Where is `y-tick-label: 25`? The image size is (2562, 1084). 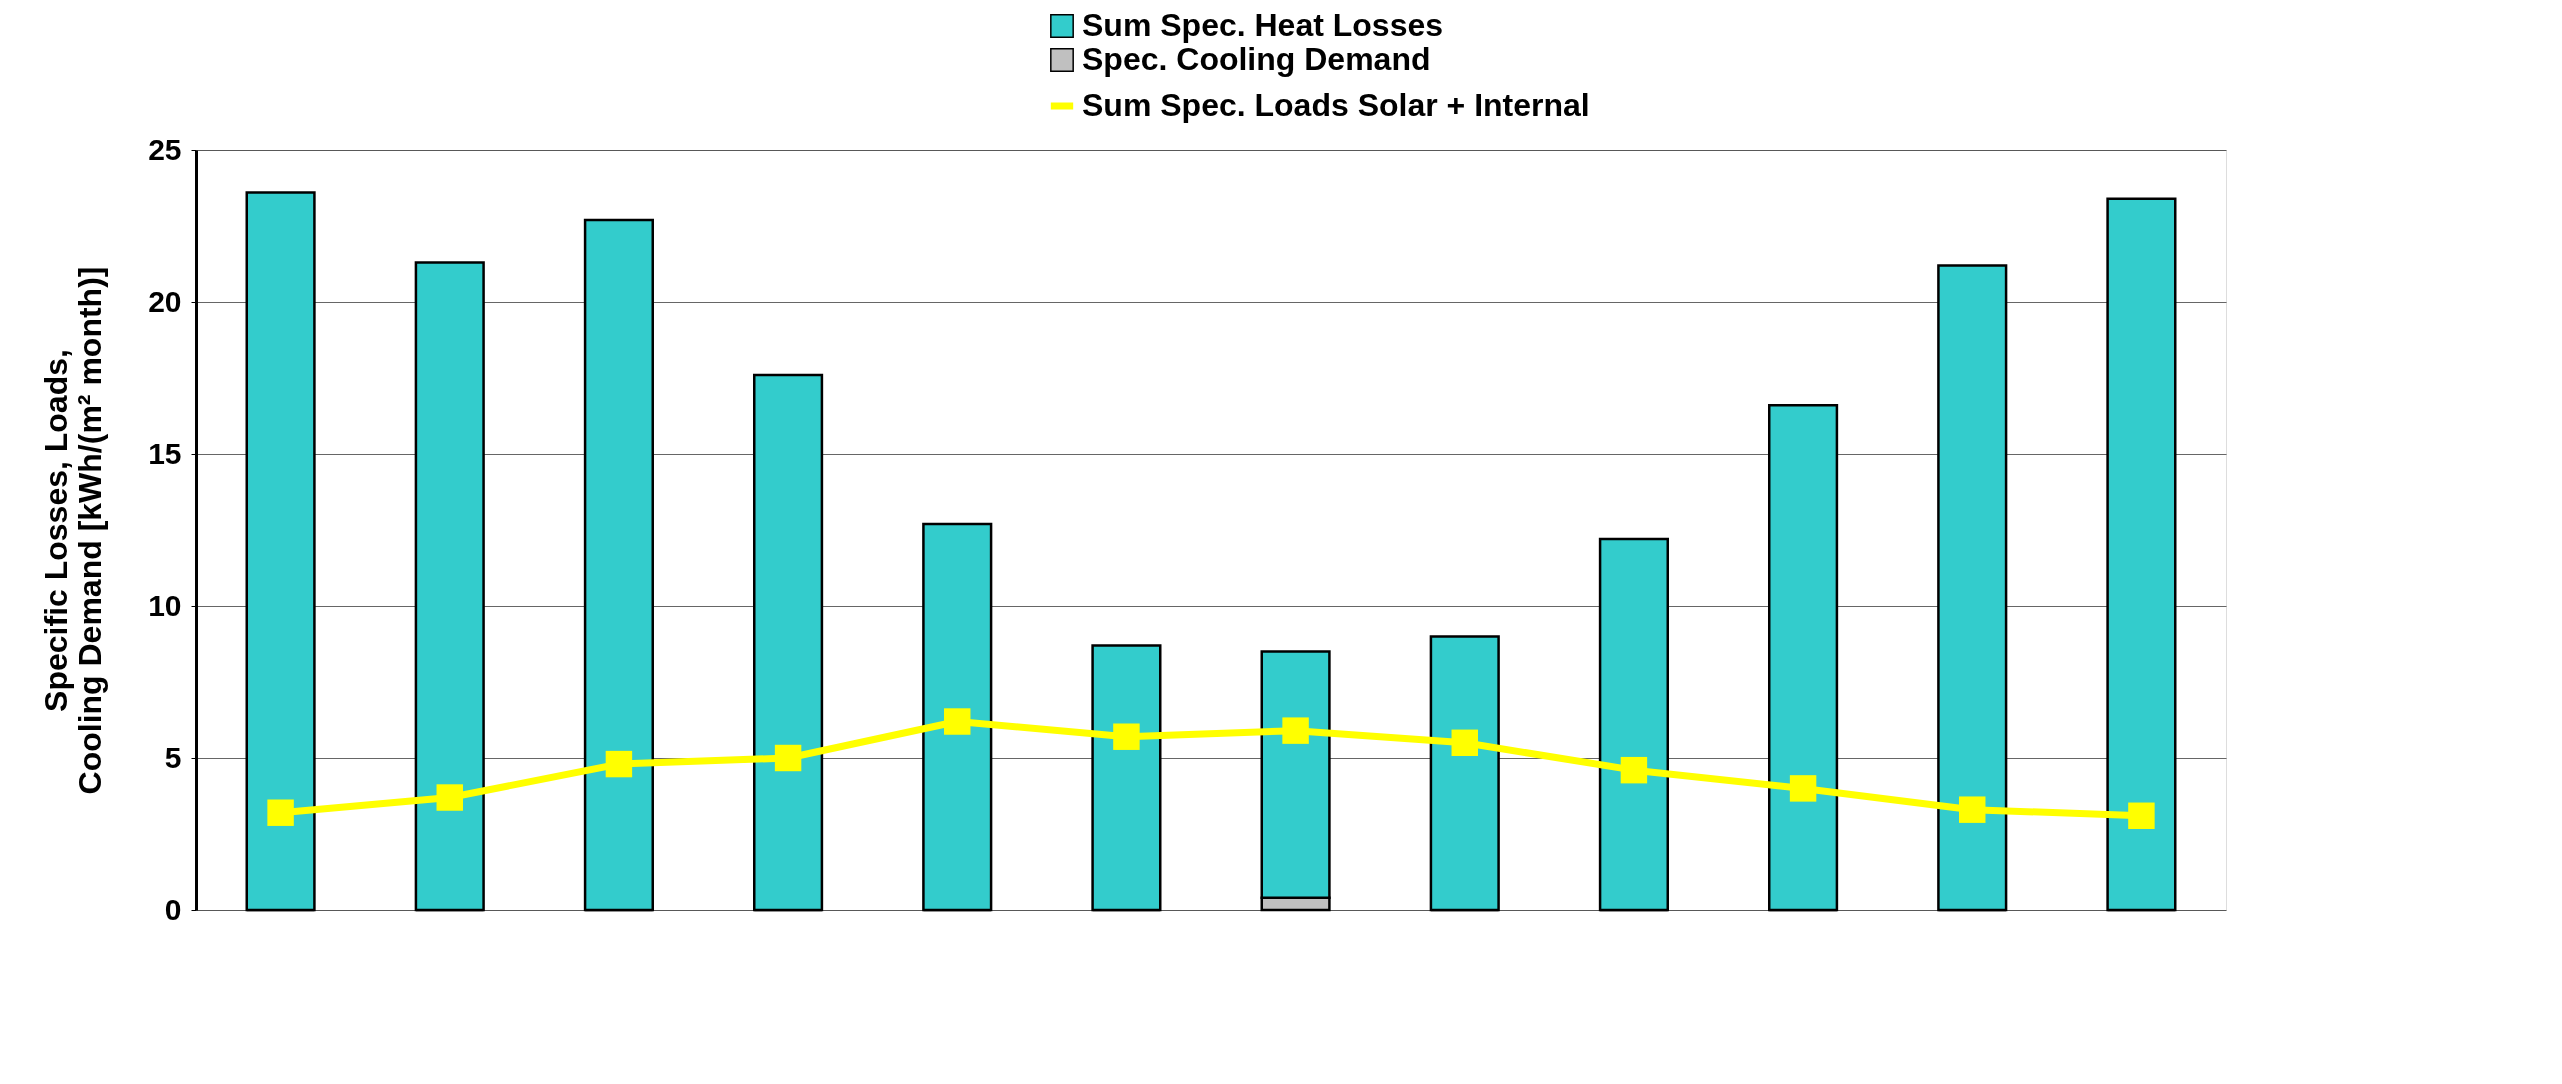
y-tick-label: 25 is located at coordinates (165, 149).